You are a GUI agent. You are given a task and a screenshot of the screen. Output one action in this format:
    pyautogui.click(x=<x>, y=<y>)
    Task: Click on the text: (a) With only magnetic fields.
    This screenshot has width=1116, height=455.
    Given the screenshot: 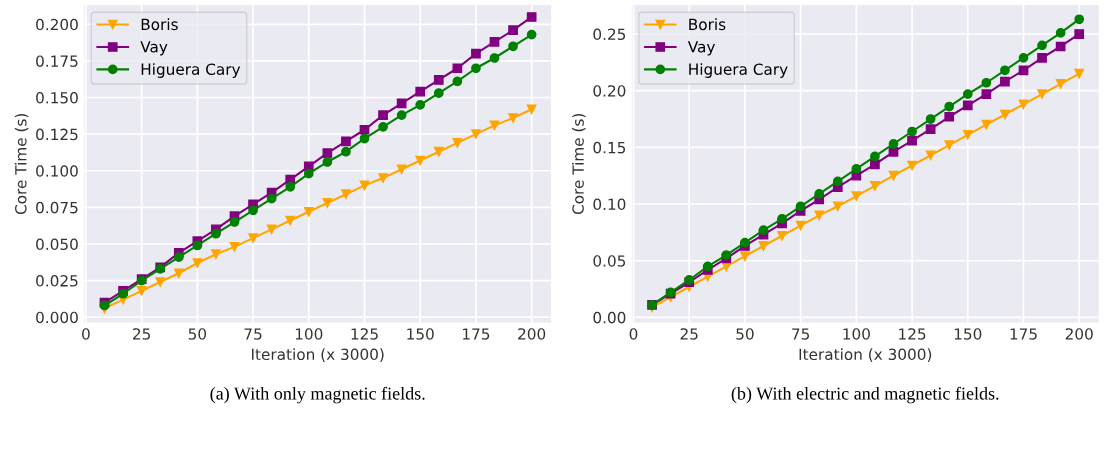 What is the action you would take?
    pyautogui.click(x=317, y=395)
    